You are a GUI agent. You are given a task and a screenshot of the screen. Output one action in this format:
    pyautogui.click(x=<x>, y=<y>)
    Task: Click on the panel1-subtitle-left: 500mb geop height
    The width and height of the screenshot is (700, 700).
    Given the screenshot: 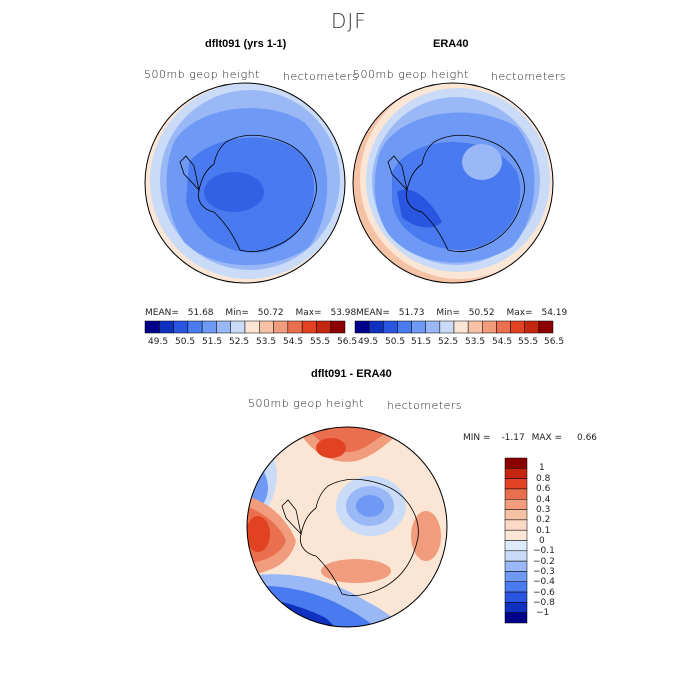 What is the action you would take?
    pyautogui.click(x=202, y=74)
    